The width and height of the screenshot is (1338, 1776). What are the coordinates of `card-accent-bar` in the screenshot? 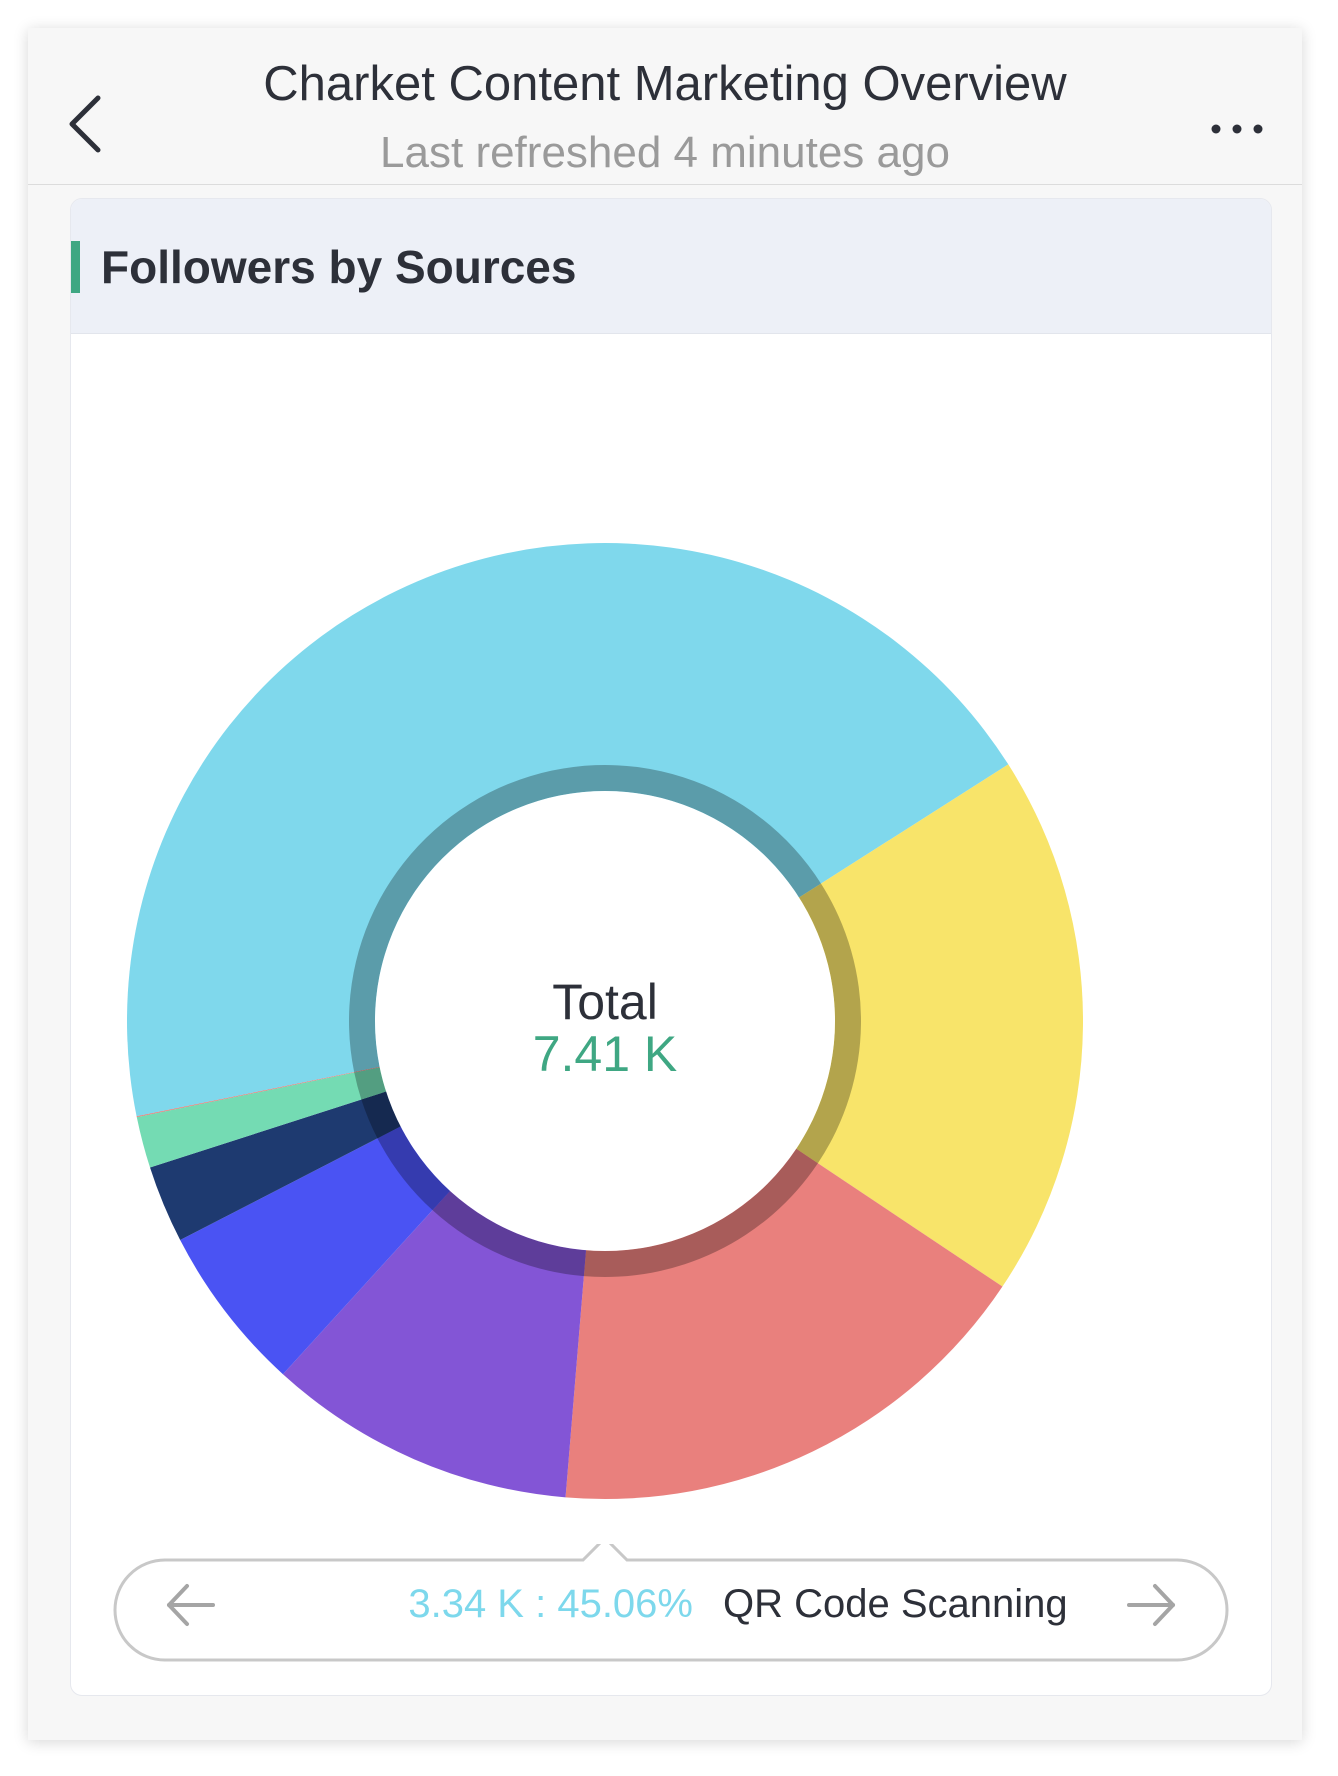 It's located at (75, 267).